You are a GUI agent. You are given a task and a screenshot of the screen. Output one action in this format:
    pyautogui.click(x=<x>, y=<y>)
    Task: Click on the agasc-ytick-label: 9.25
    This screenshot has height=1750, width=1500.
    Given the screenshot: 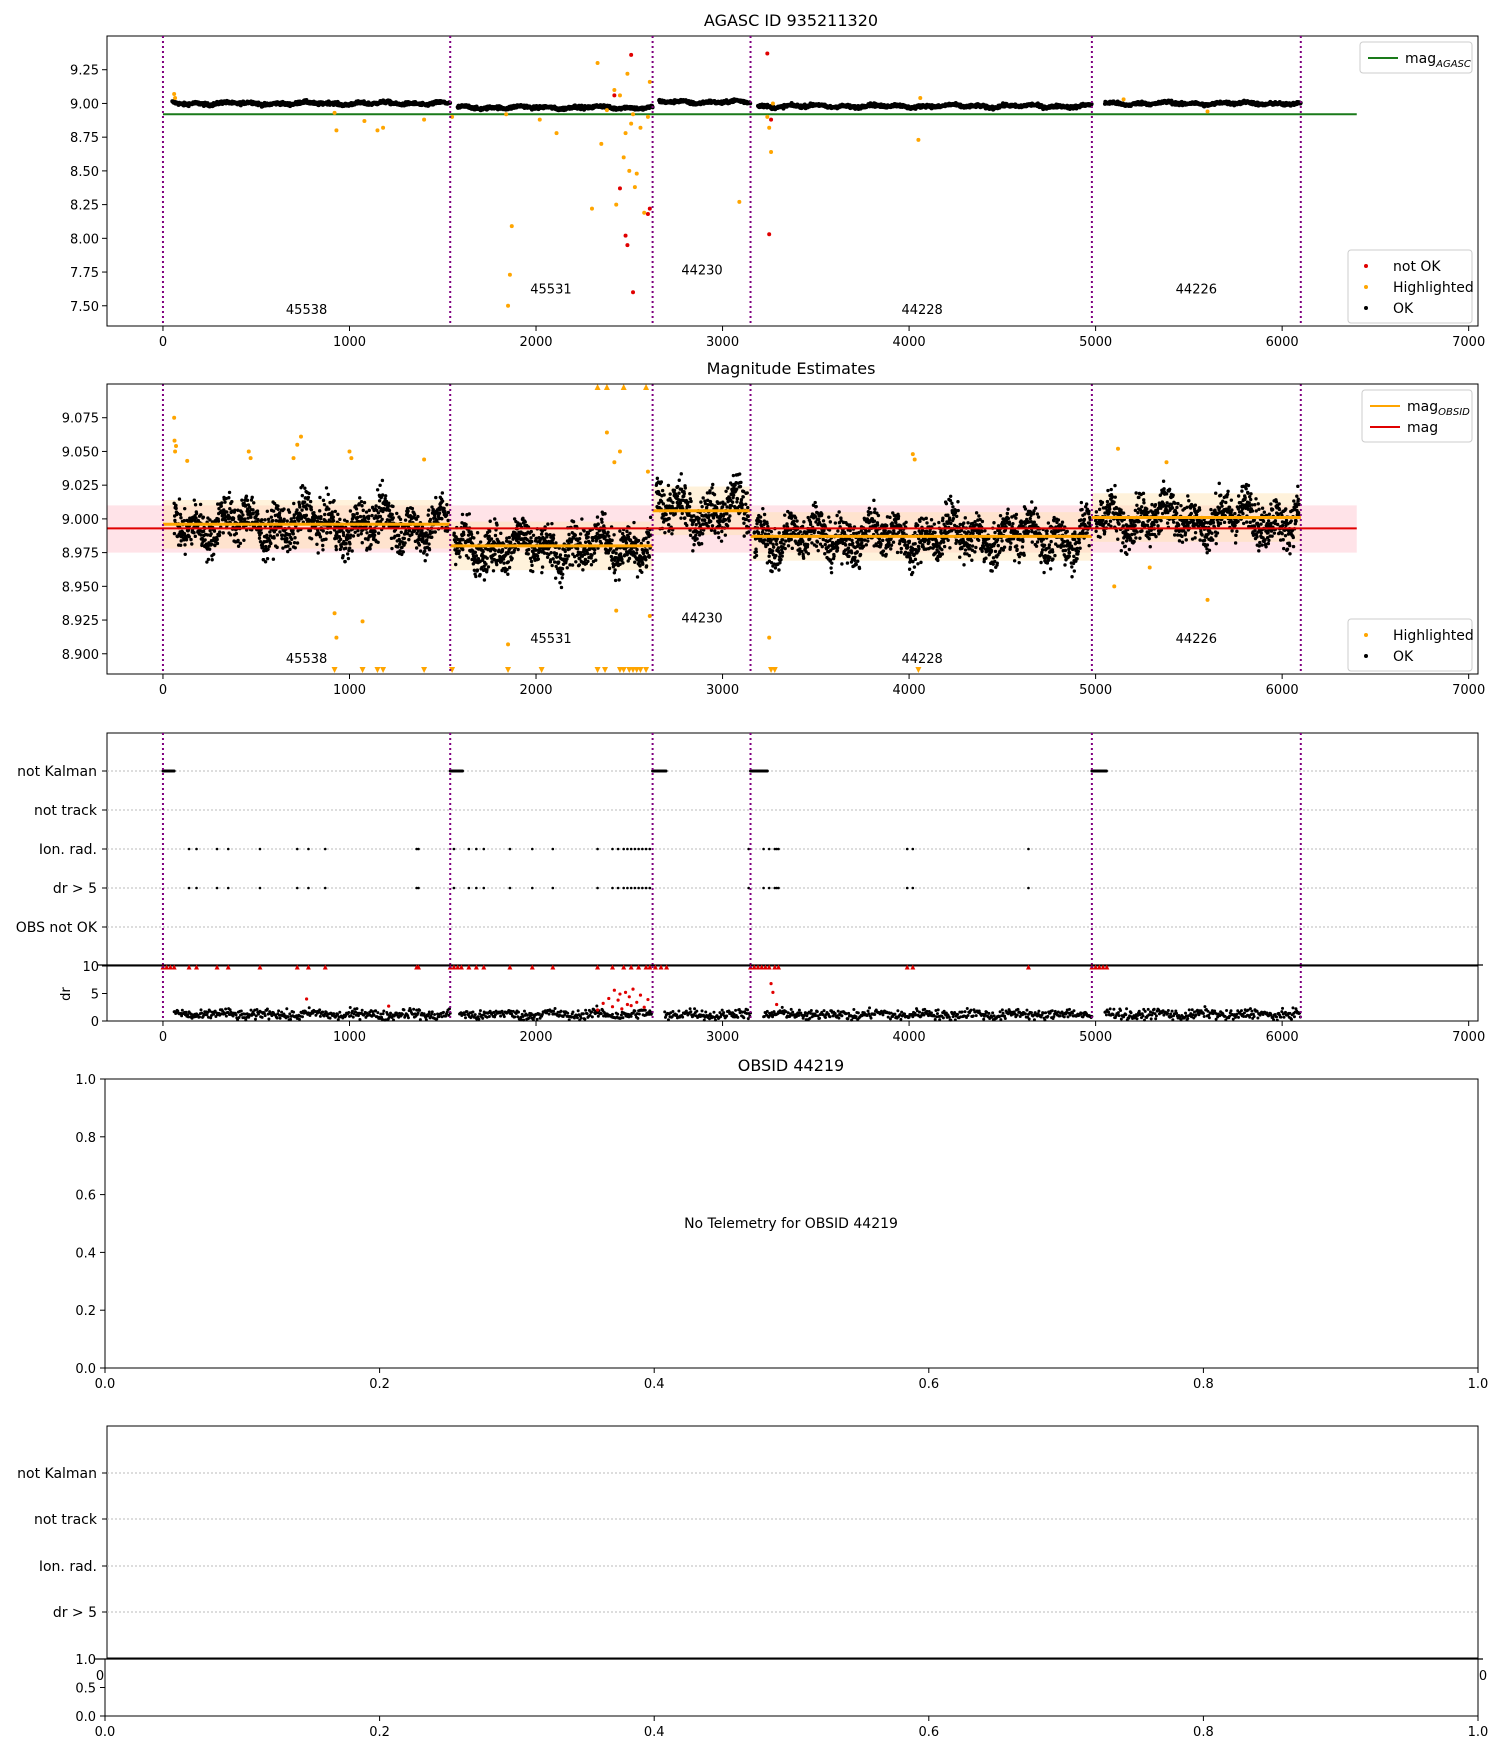 What is the action you would take?
    pyautogui.click(x=84, y=71)
    